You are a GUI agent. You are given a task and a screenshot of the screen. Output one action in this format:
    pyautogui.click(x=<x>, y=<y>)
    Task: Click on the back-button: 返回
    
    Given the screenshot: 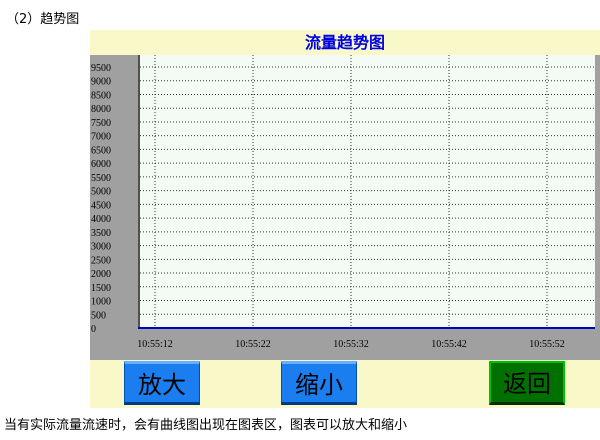 What is the action you would take?
    pyautogui.click(x=527, y=383)
    